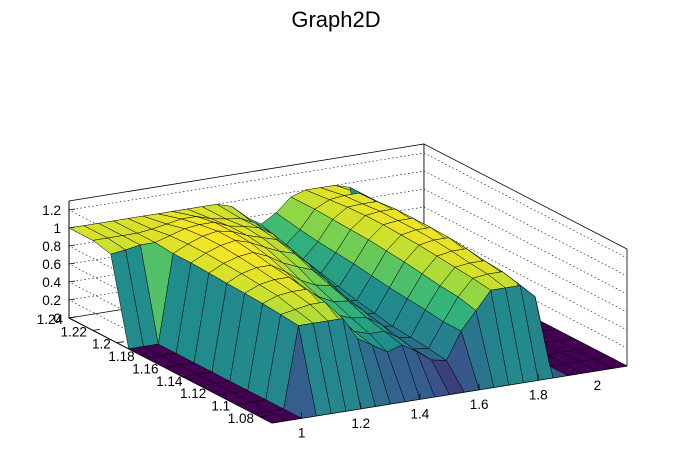 This screenshot has width=696, height=472. Describe the element at coordinates (145, 368) in the screenshot. I see `y-tick-label: 1.16` at that location.